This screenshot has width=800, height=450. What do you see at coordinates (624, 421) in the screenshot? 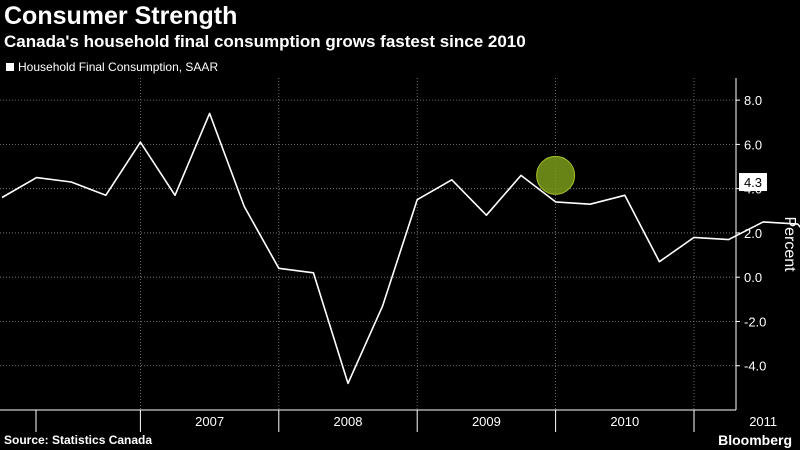
I see `x-tick-label: 2010` at bounding box center [624, 421].